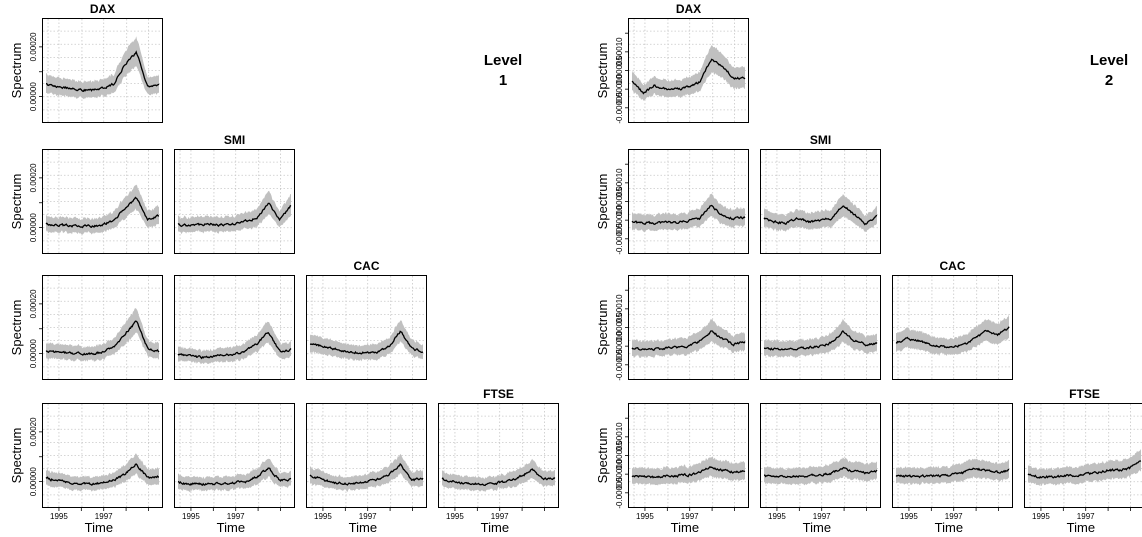  I want to click on panel-title: SMI, so click(234, 140).